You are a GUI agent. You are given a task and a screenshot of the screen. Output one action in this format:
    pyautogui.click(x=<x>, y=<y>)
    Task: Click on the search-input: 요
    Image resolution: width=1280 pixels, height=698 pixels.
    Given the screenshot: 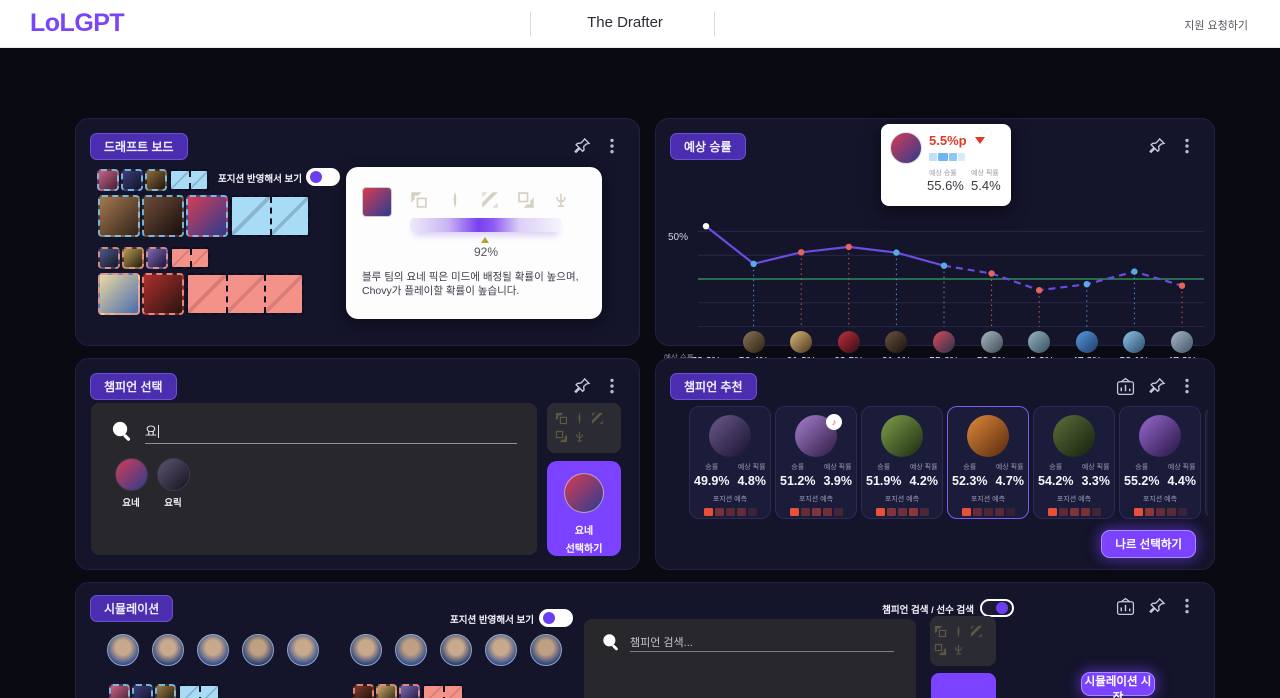 What is the action you would take?
    pyautogui.click(x=152, y=430)
    